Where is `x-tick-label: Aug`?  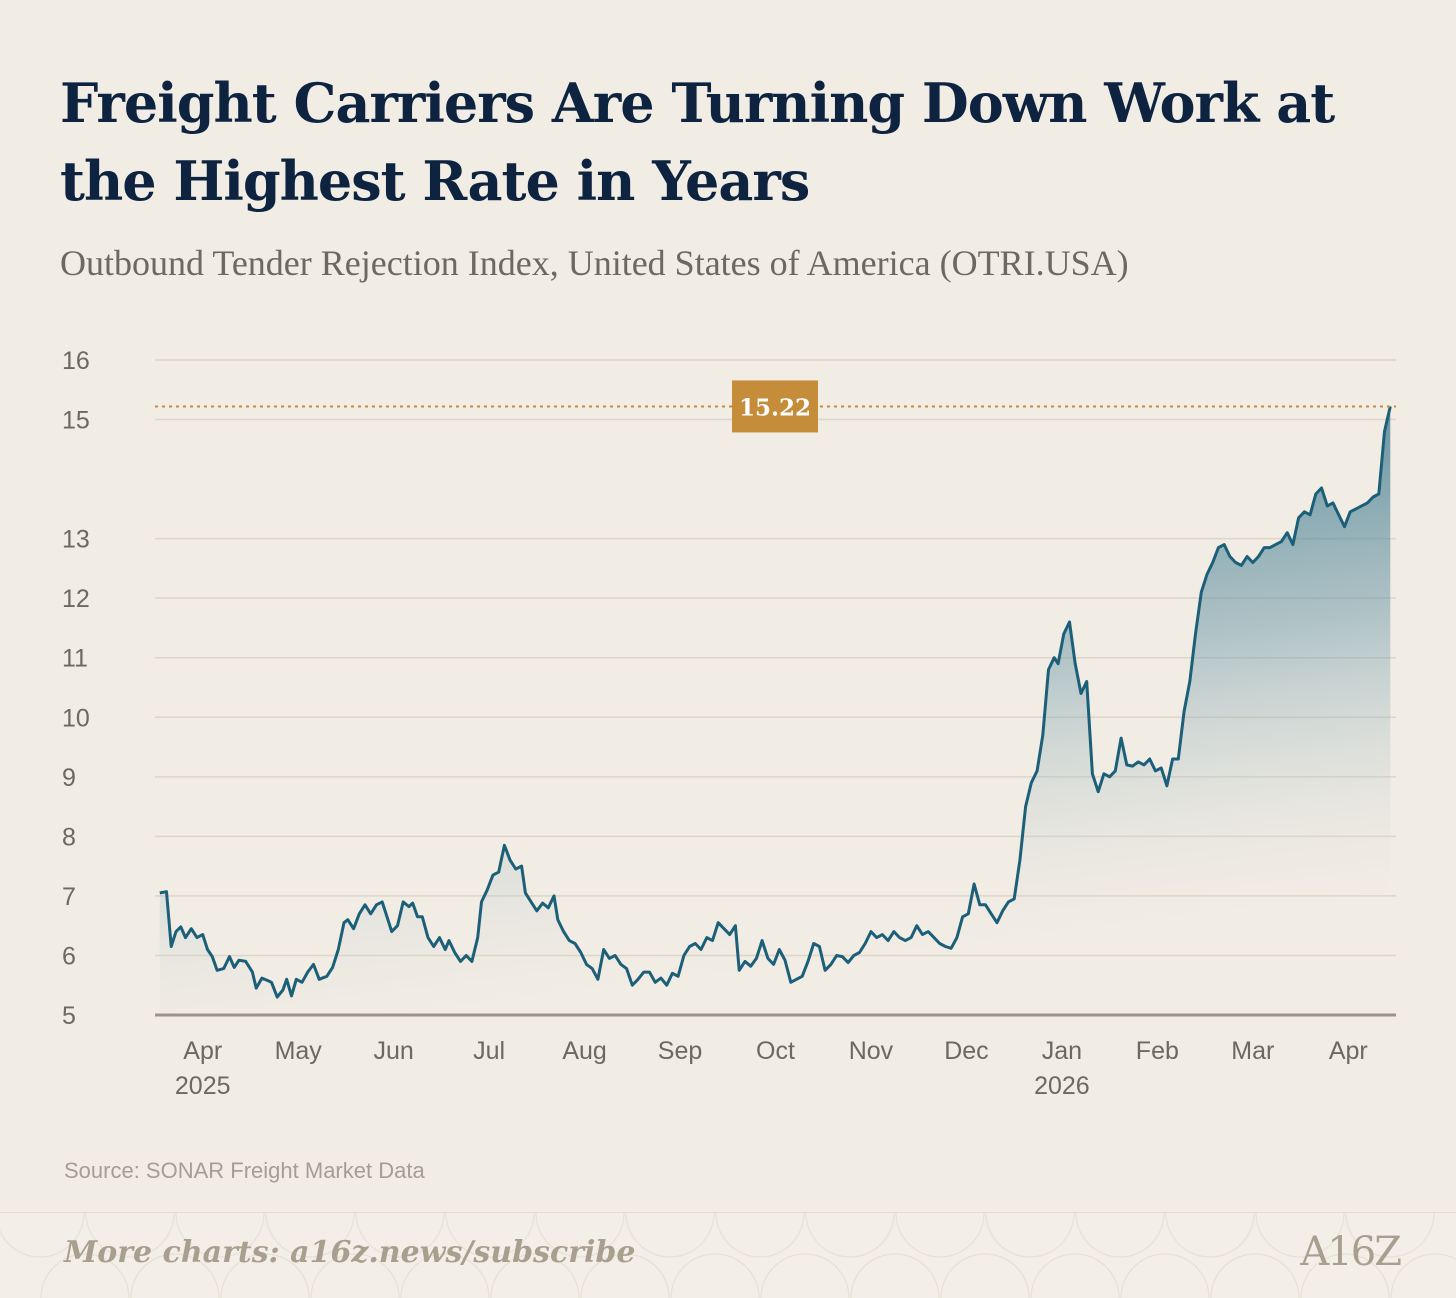 x-tick-label: Aug is located at coordinates (584, 1051).